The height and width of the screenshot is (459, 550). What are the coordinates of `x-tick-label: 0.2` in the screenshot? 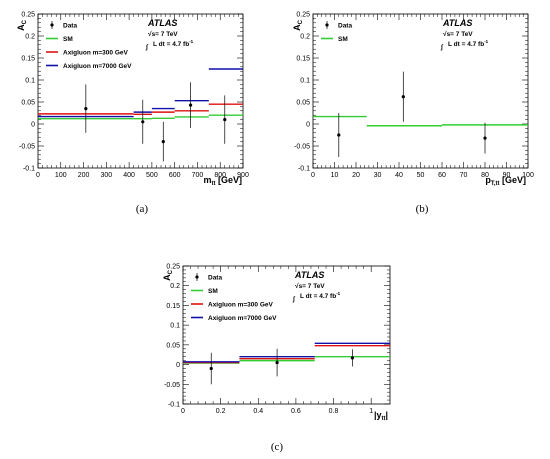 It's located at (221, 411).